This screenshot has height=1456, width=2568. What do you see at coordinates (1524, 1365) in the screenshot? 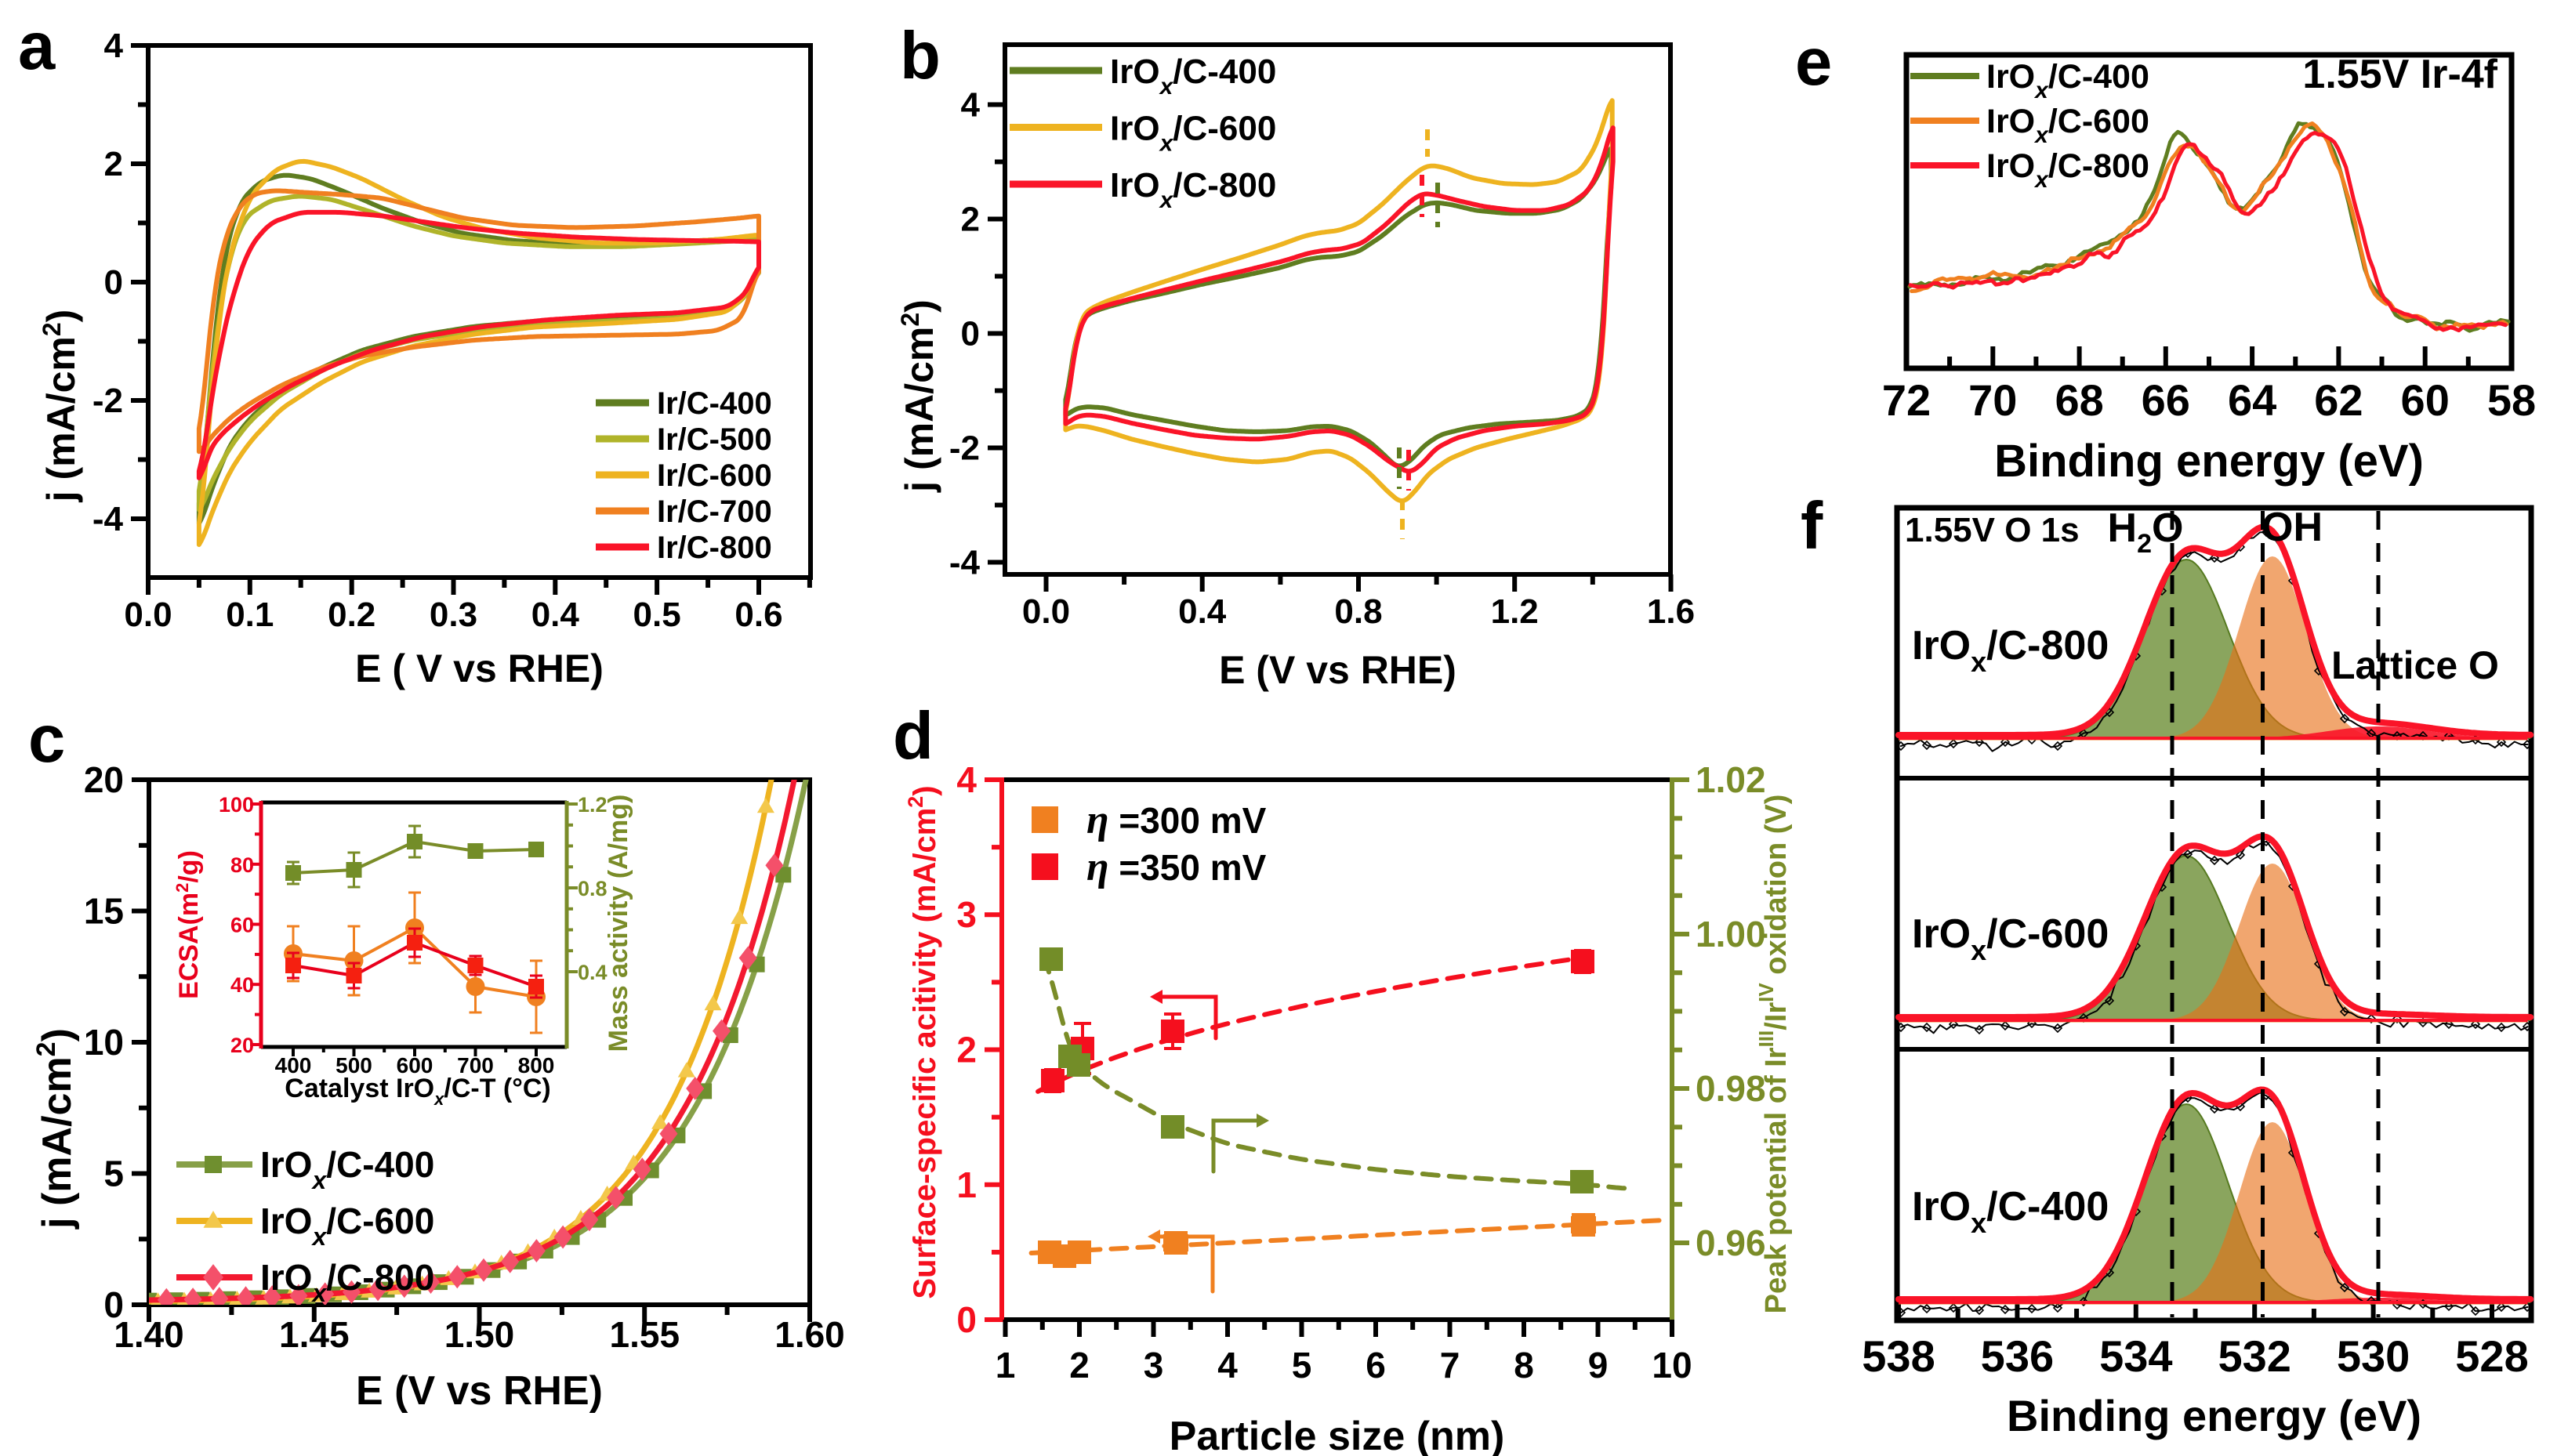
I see `svg-text: 8` at bounding box center [1524, 1365].